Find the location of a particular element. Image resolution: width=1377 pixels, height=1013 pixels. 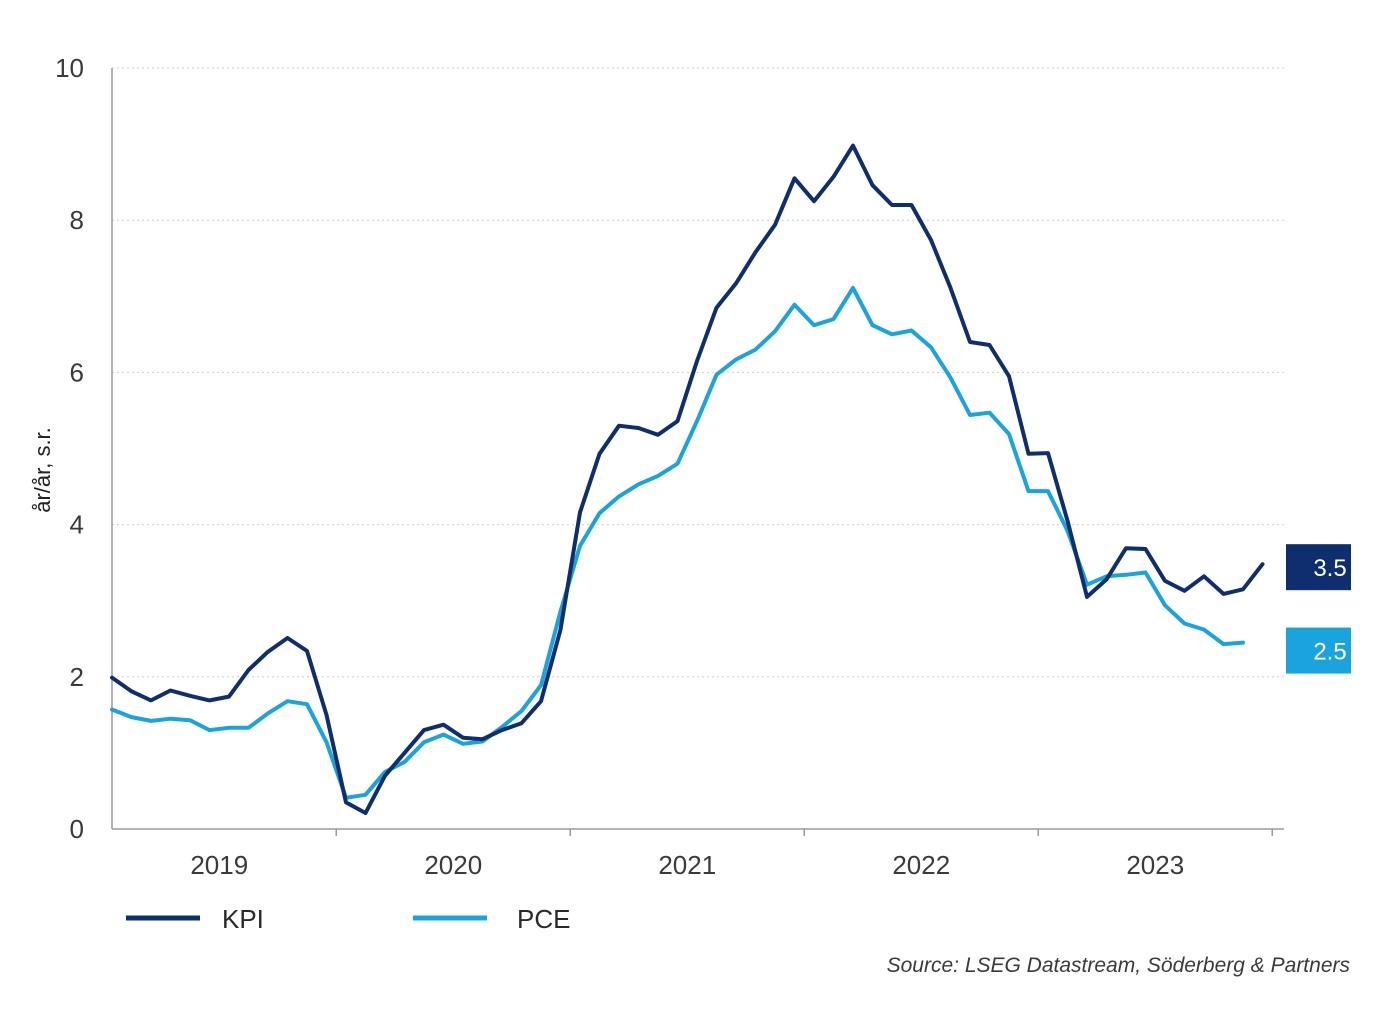

x-tick-label-2023: 2023 is located at coordinates (1155, 865).